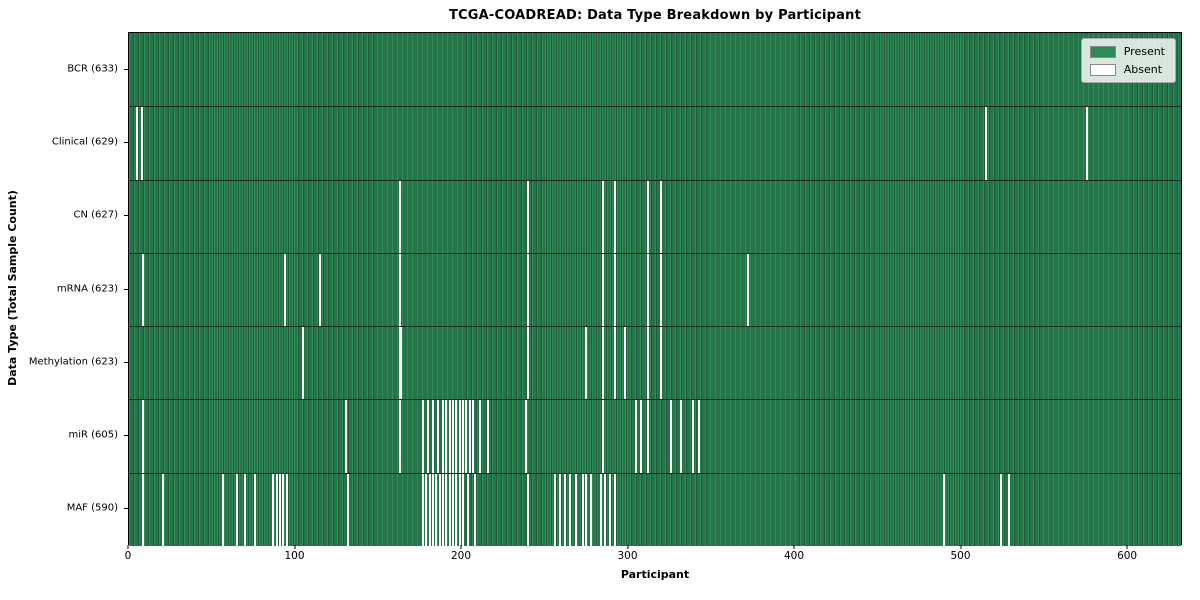 Image resolution: width=1200 pixels, height=600 pixels. I want to click on y-tick-label: mRNA (623), so click(87, 288).